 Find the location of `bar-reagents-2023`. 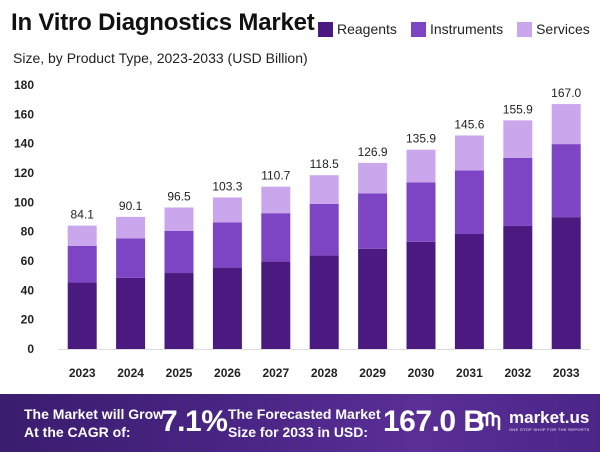

bar-reagents-2023 is located at coordinates (82, 315).